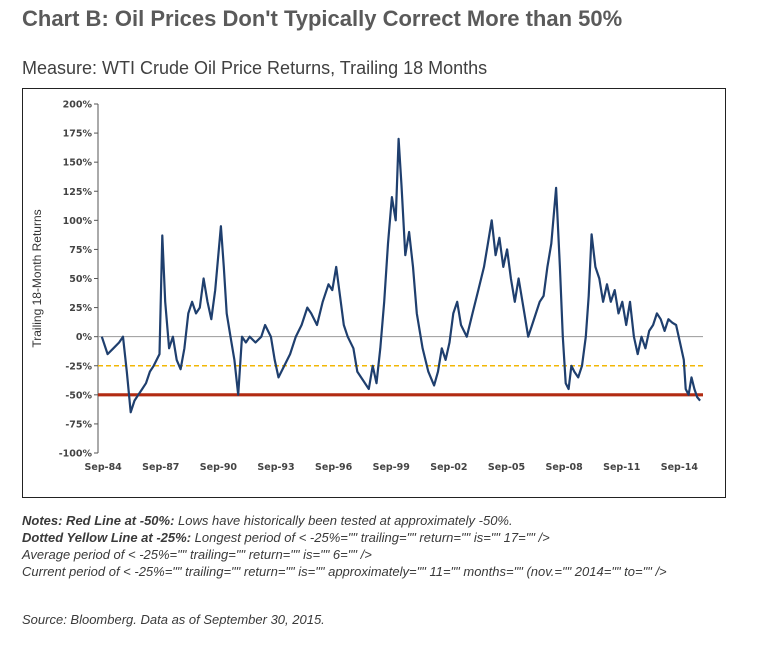 This screenshot has height=650, width=757. What do you see at coordinates (506, 467) in the screenshot?
I see `x-tick-label: Sep-05` at bounding box center [506, 467].